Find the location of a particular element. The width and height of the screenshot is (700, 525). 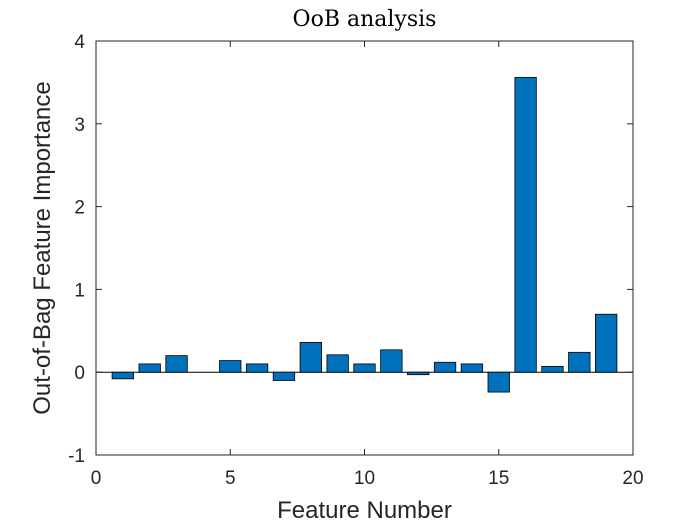

y-tick-label: 4 is located at coordinates (79, 42).